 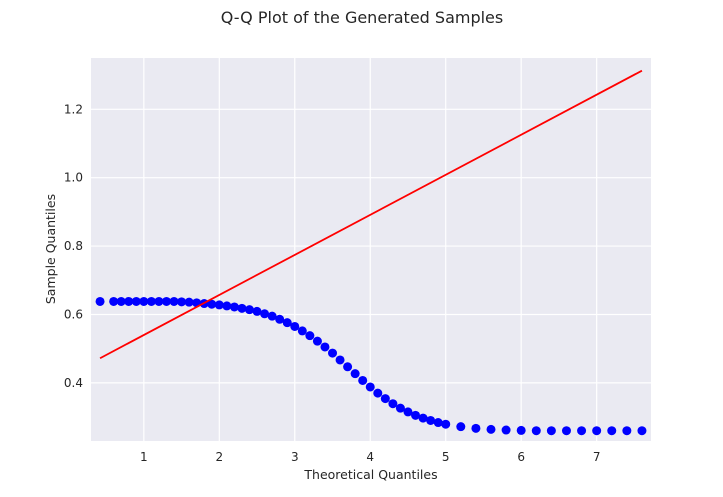 What do you see at coordinates (521, 457) in the screenshot?
I see `x-tick-label: 6` at bounding box center [521, 457].